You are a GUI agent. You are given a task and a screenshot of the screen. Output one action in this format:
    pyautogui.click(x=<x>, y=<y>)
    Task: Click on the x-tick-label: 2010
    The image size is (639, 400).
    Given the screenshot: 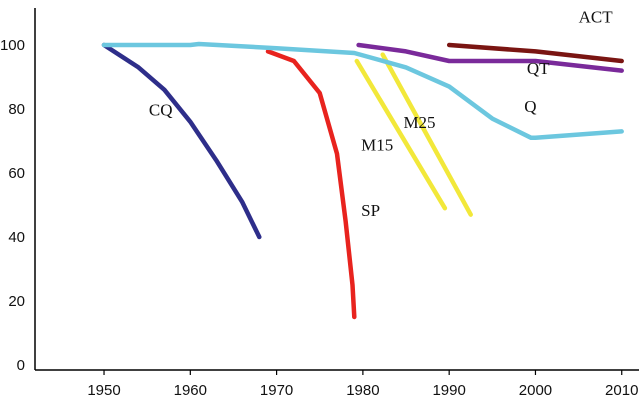 What is the action you would take?
    pyautogui.click(x=621, y=390)
    